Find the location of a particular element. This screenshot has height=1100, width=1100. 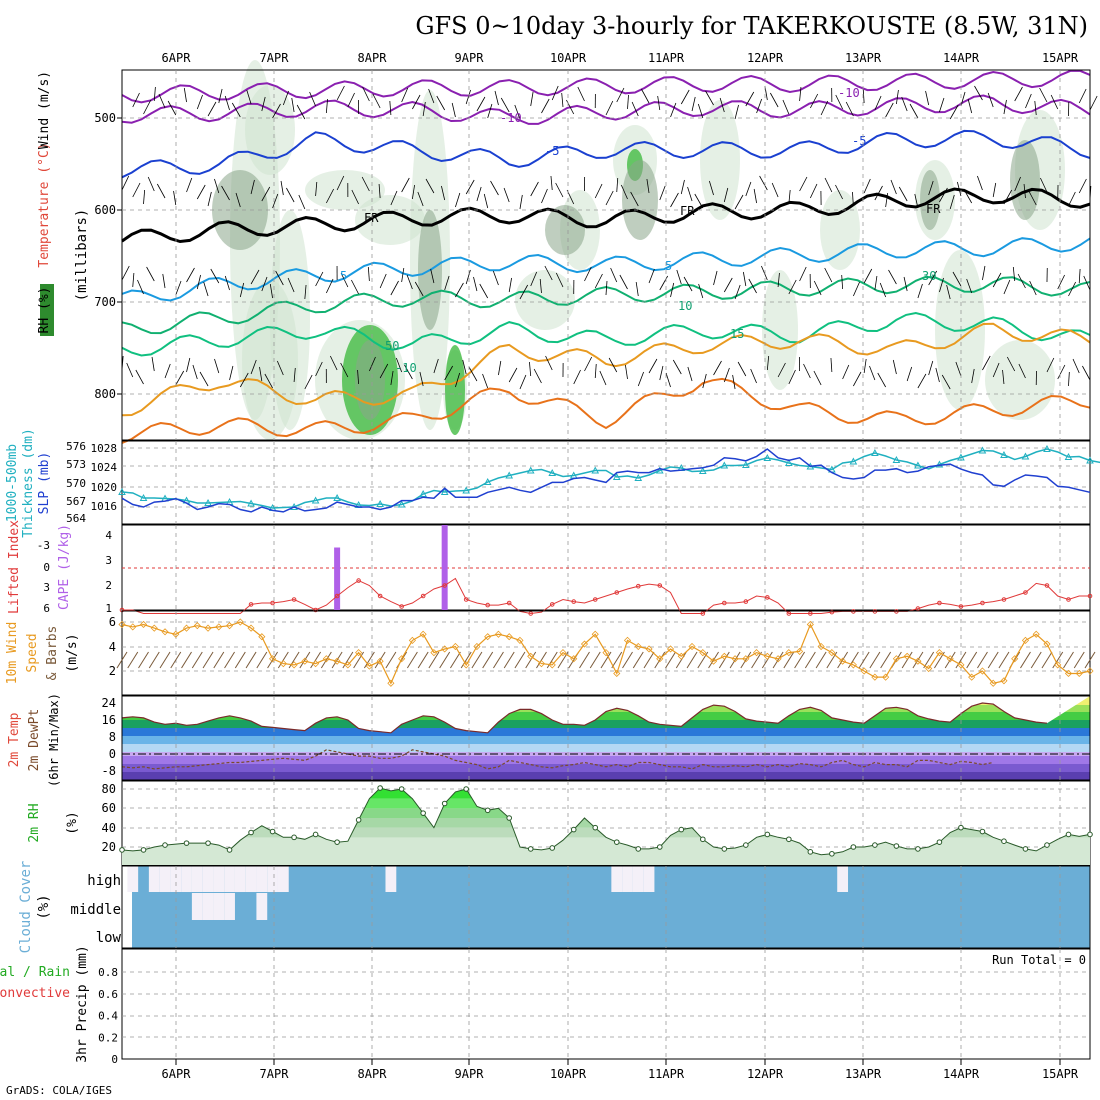

date-label-bottom: 6APR is located at coordinates (177, 1074).